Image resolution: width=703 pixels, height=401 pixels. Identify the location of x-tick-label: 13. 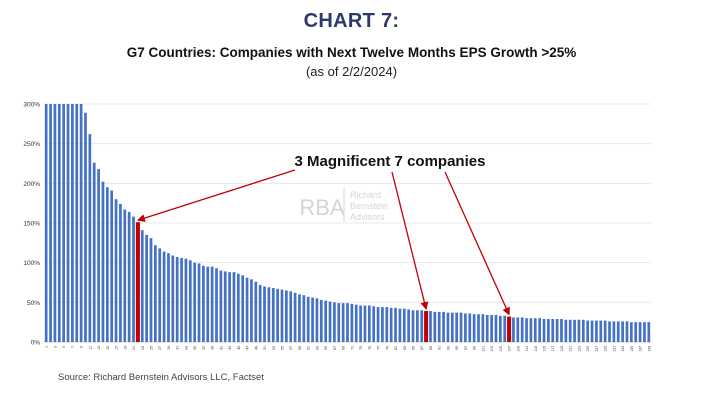
(99, 348).